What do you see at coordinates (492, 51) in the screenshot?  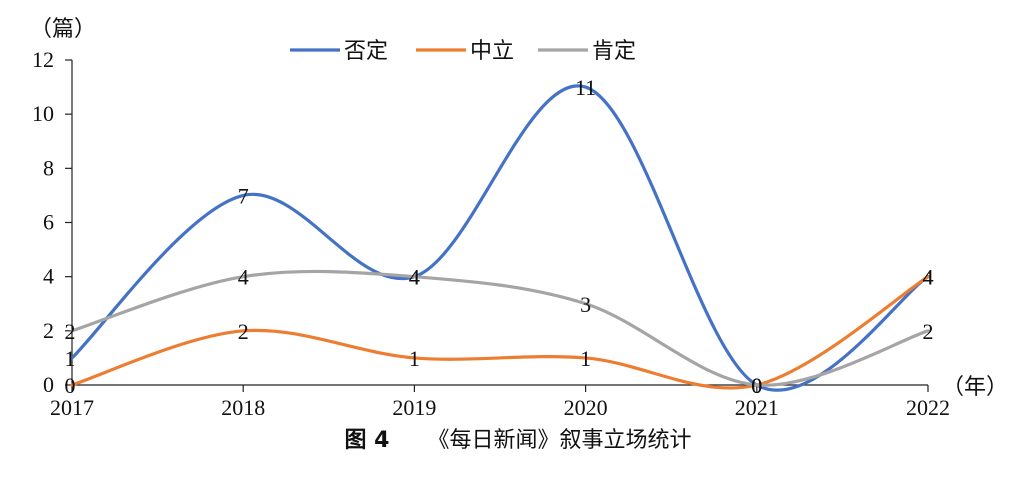 I see `legend-label: 中立` at bounding box center [492, 51].